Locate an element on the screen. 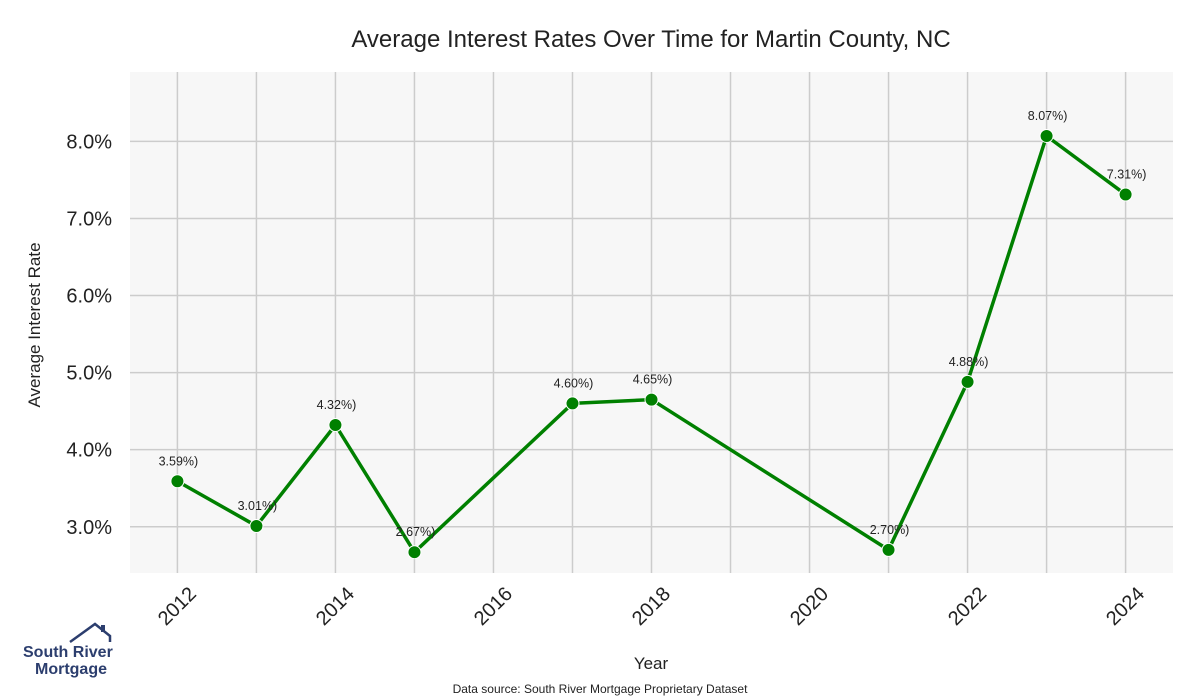  data-label: 8.07%) is located at coordinates (1048, 116).